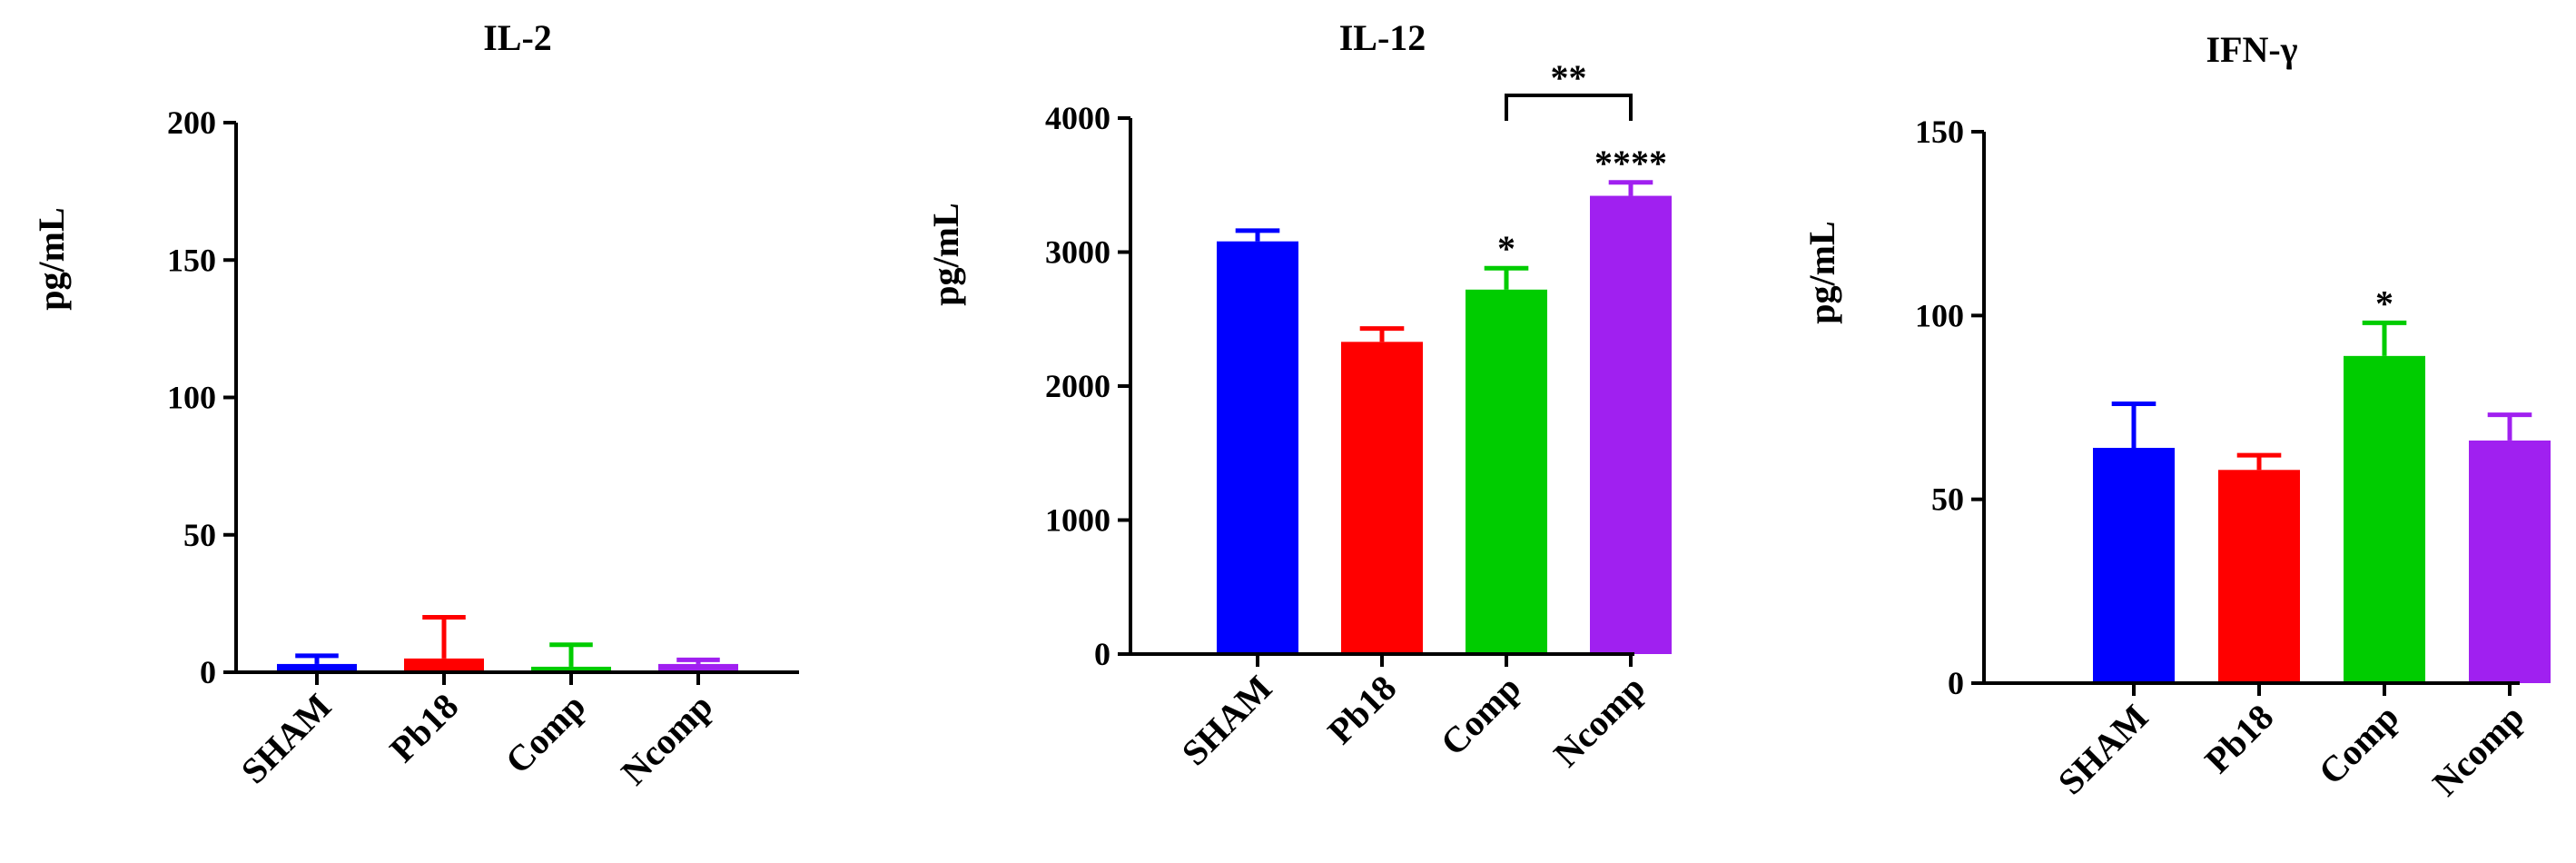 This screenshot has width=2576, height=863. Describe the element at coordinates (1077, 118) in the screenshot. I see `y-tick-label: 4000` at that location.